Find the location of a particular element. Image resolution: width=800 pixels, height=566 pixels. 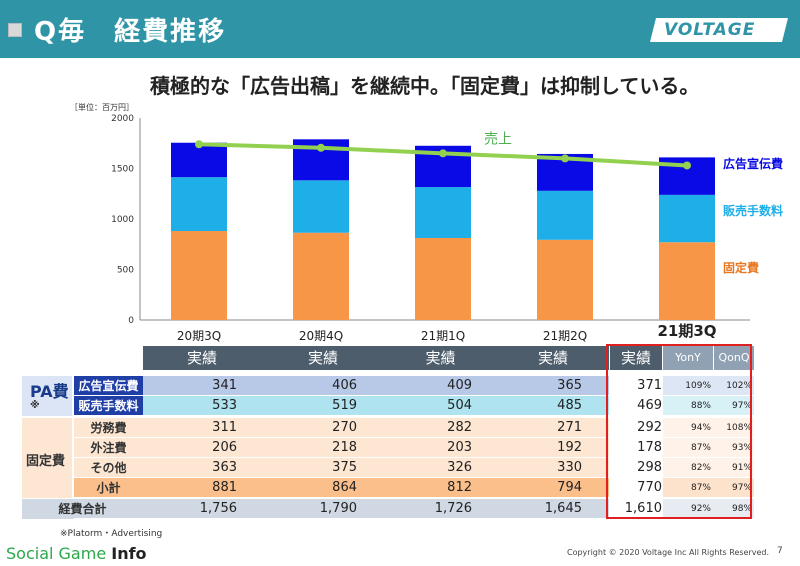

qonq-cell: 102% is located at coordinates (739, 386).